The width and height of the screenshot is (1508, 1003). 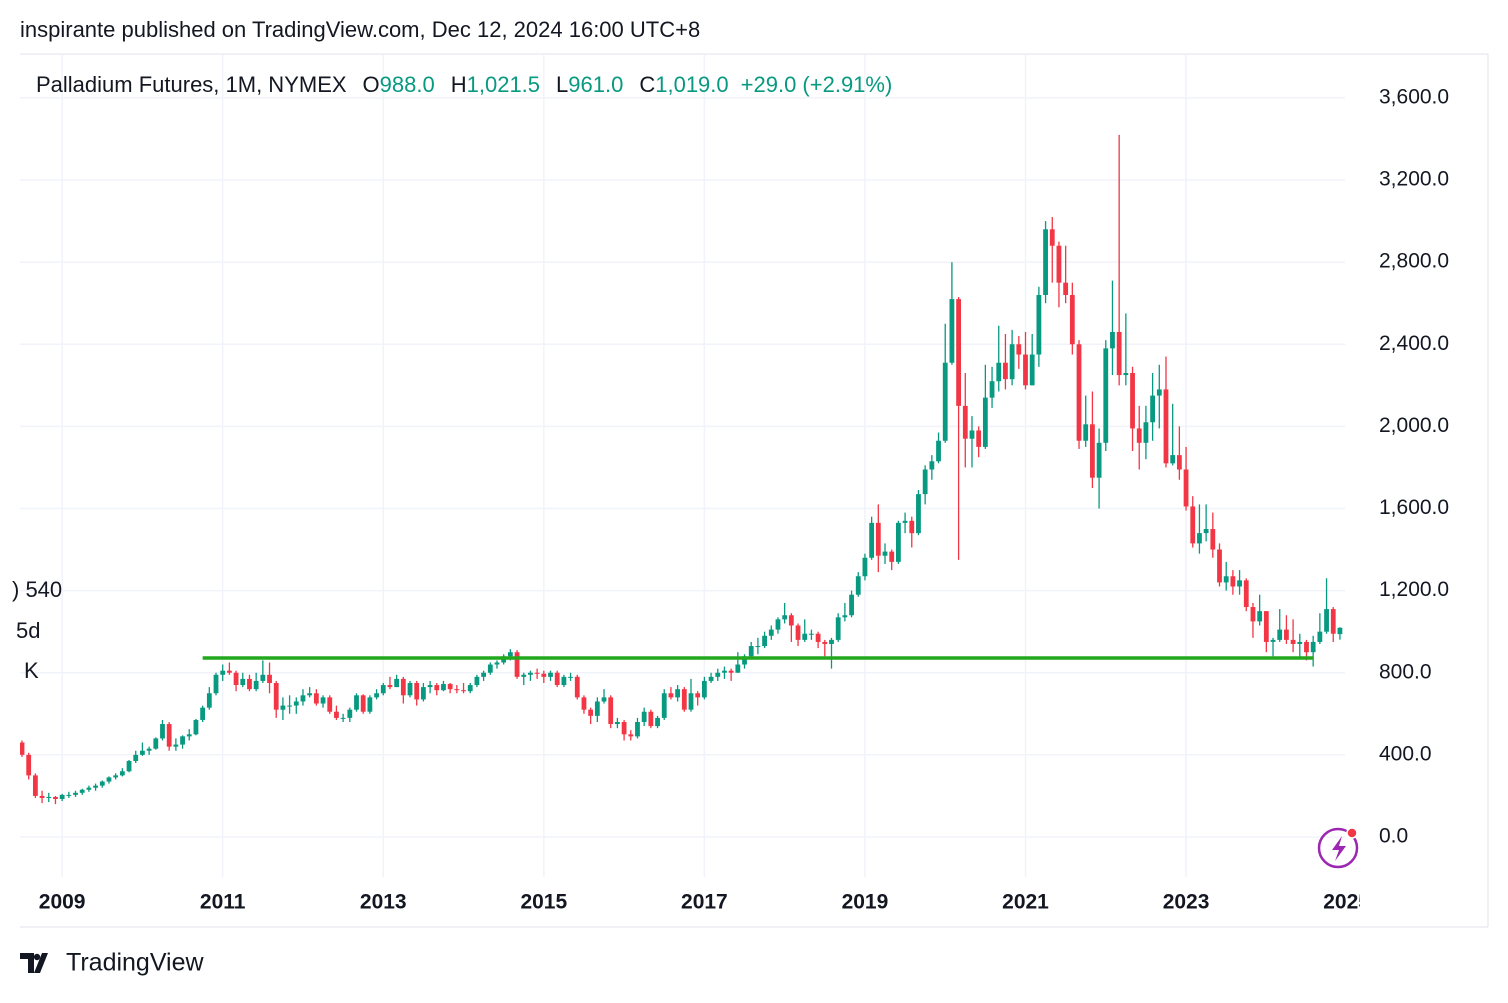 I want to click on tv-logo, so click(x=34, y=963).